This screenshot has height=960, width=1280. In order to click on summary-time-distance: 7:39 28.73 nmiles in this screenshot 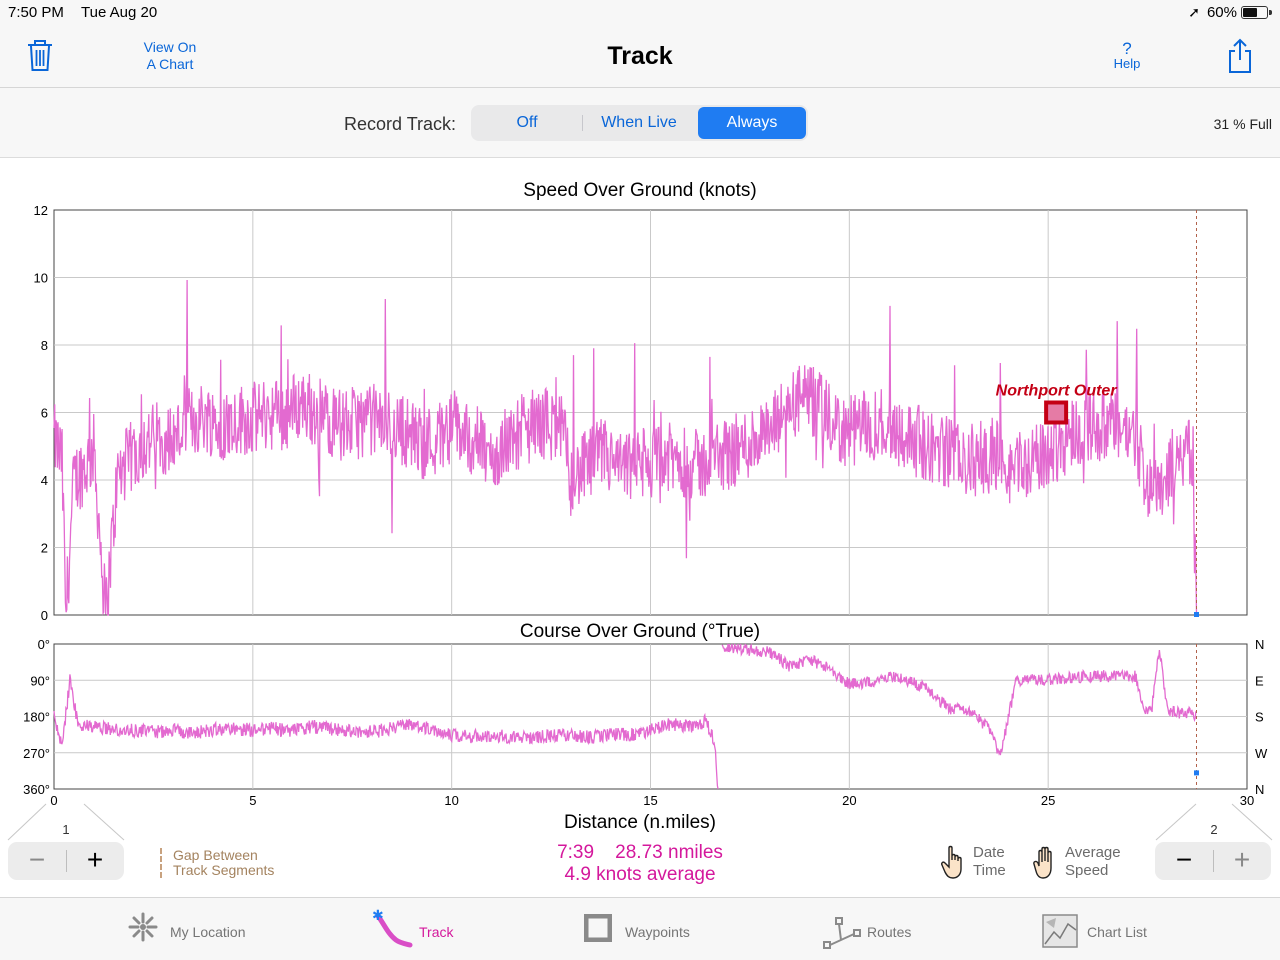, I will do `click(640, 852)`.